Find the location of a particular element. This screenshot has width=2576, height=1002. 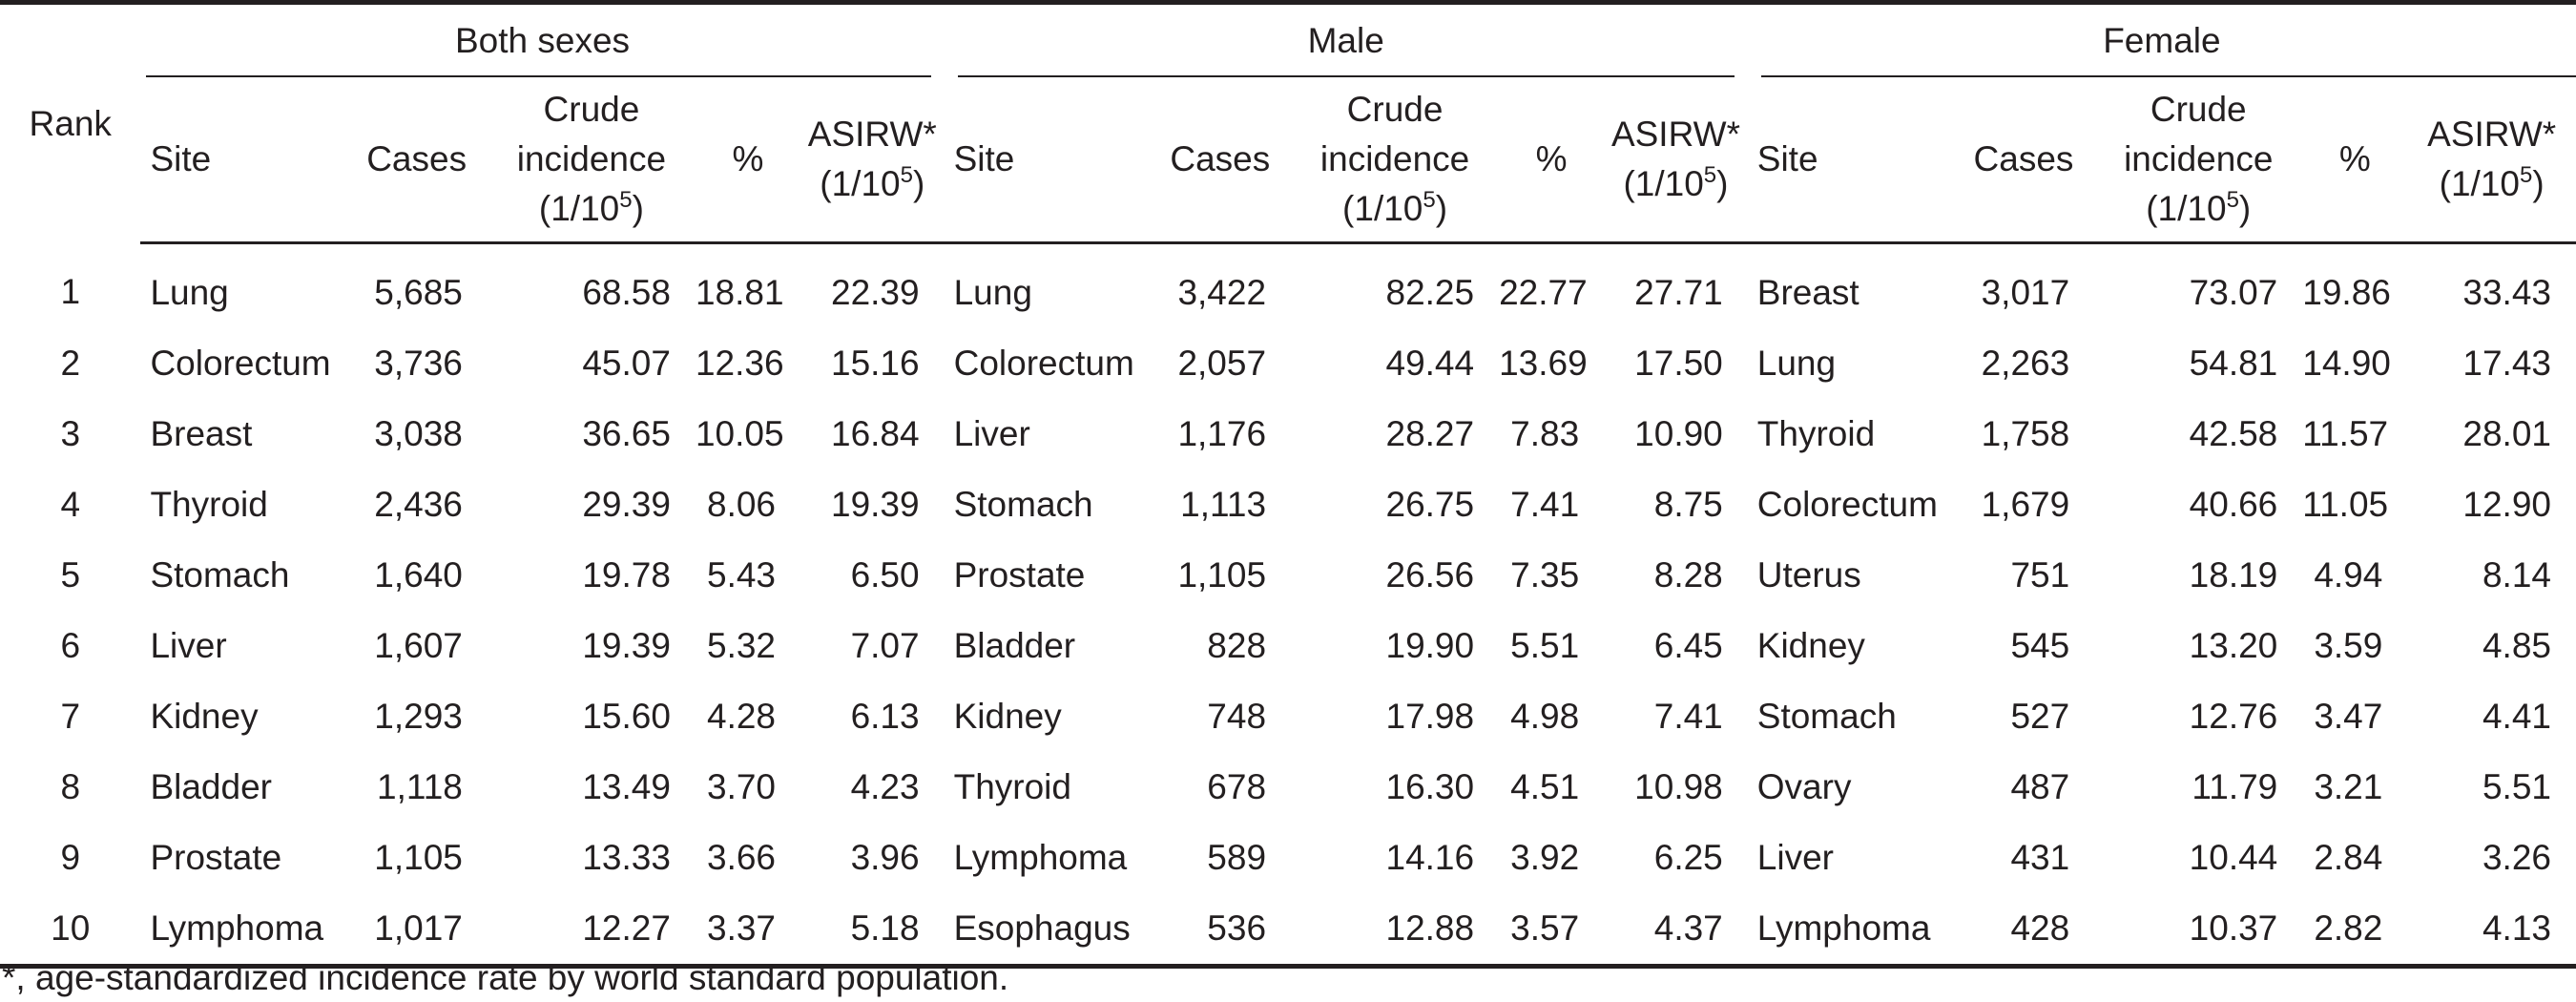

percent-cell-male: 7.41 is located at coordinates (1545, 504).